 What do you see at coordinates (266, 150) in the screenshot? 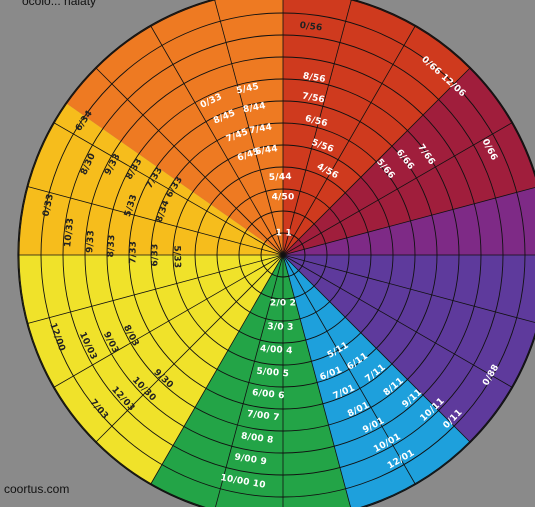
I see `wheel-label: 6/44` at bounding box center [266, 150].